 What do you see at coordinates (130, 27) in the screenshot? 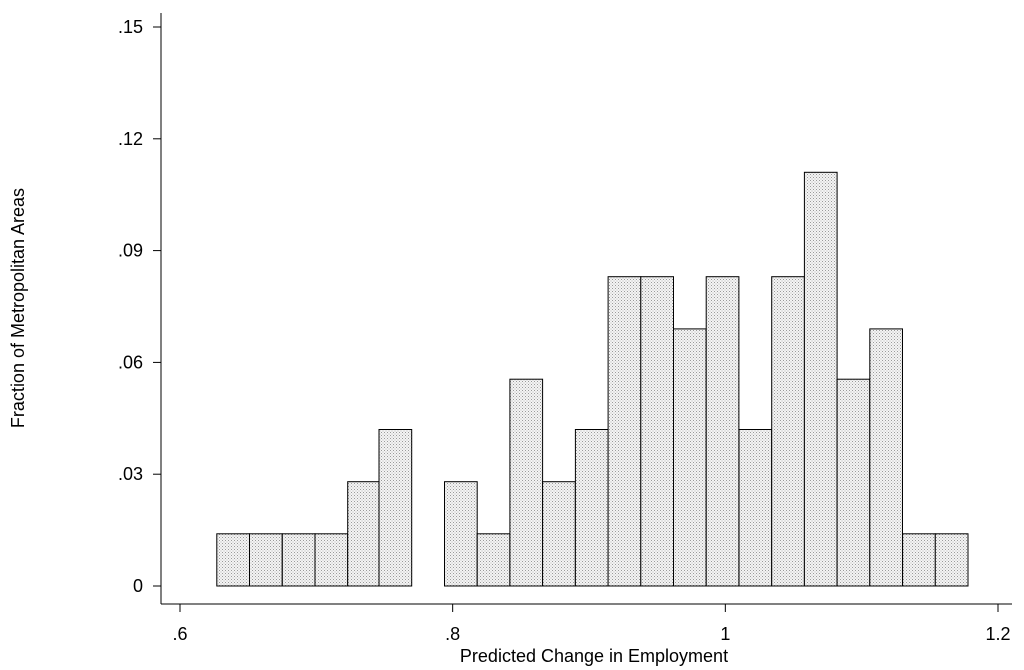
I see `y-tick-label-5: .15` at bounding box center [130, 27].